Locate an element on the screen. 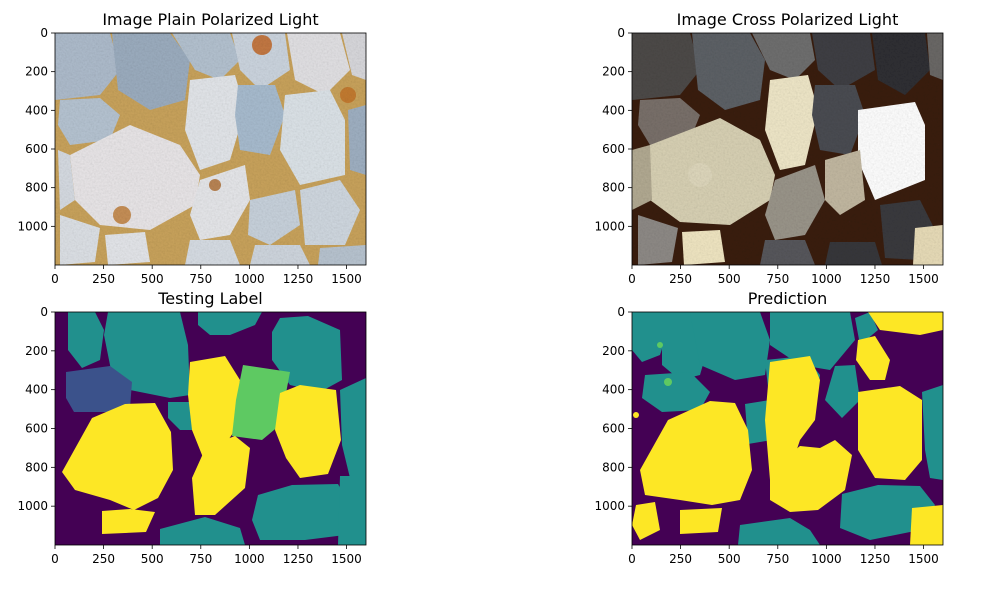 This screenshot has width=994, height=596. panel-prediction is located at coordinates (787, 428).